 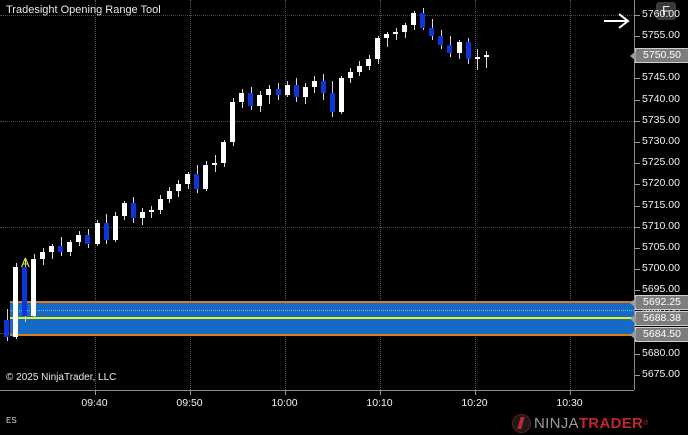 What do you see at coordinates (379, 403) in the screenshot?
I see `time-tick-label: 10:10` at bounding box center [379, 403].